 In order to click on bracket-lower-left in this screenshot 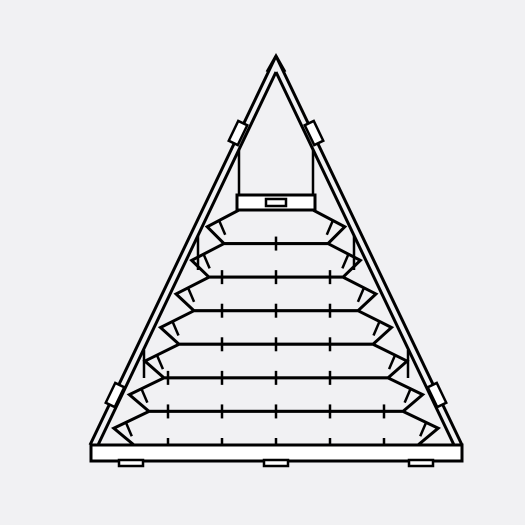, I will do `click(115, 395)`.